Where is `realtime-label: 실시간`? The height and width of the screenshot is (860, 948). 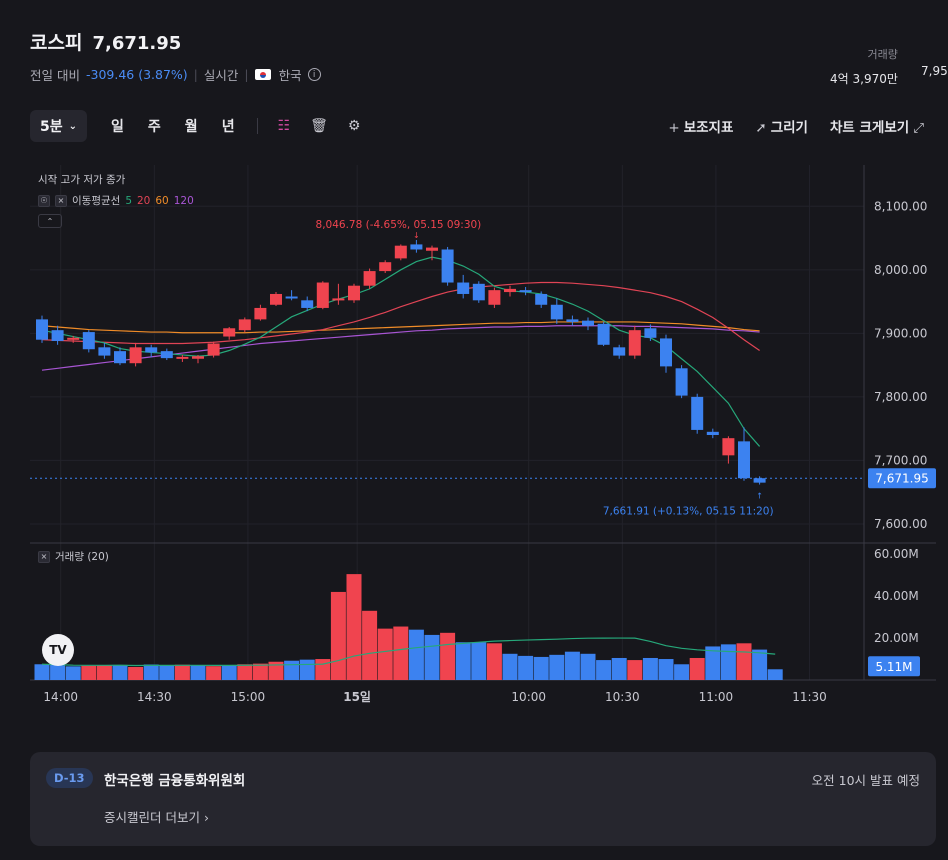 realtime-label: 실시간 is located at coordinates (221, 75).